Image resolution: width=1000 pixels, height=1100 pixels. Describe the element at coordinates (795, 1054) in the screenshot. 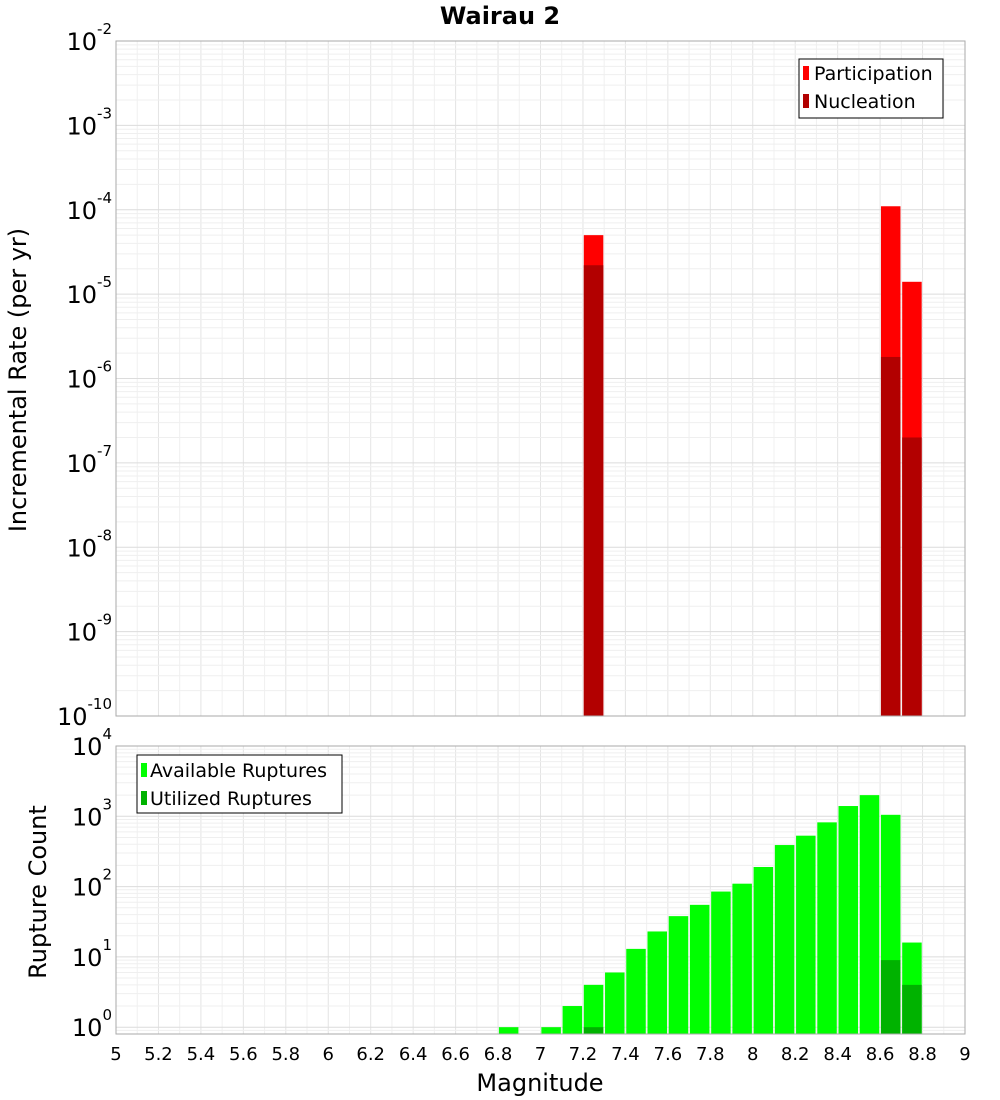

I see `x-tick-label: 8.2` at that location.